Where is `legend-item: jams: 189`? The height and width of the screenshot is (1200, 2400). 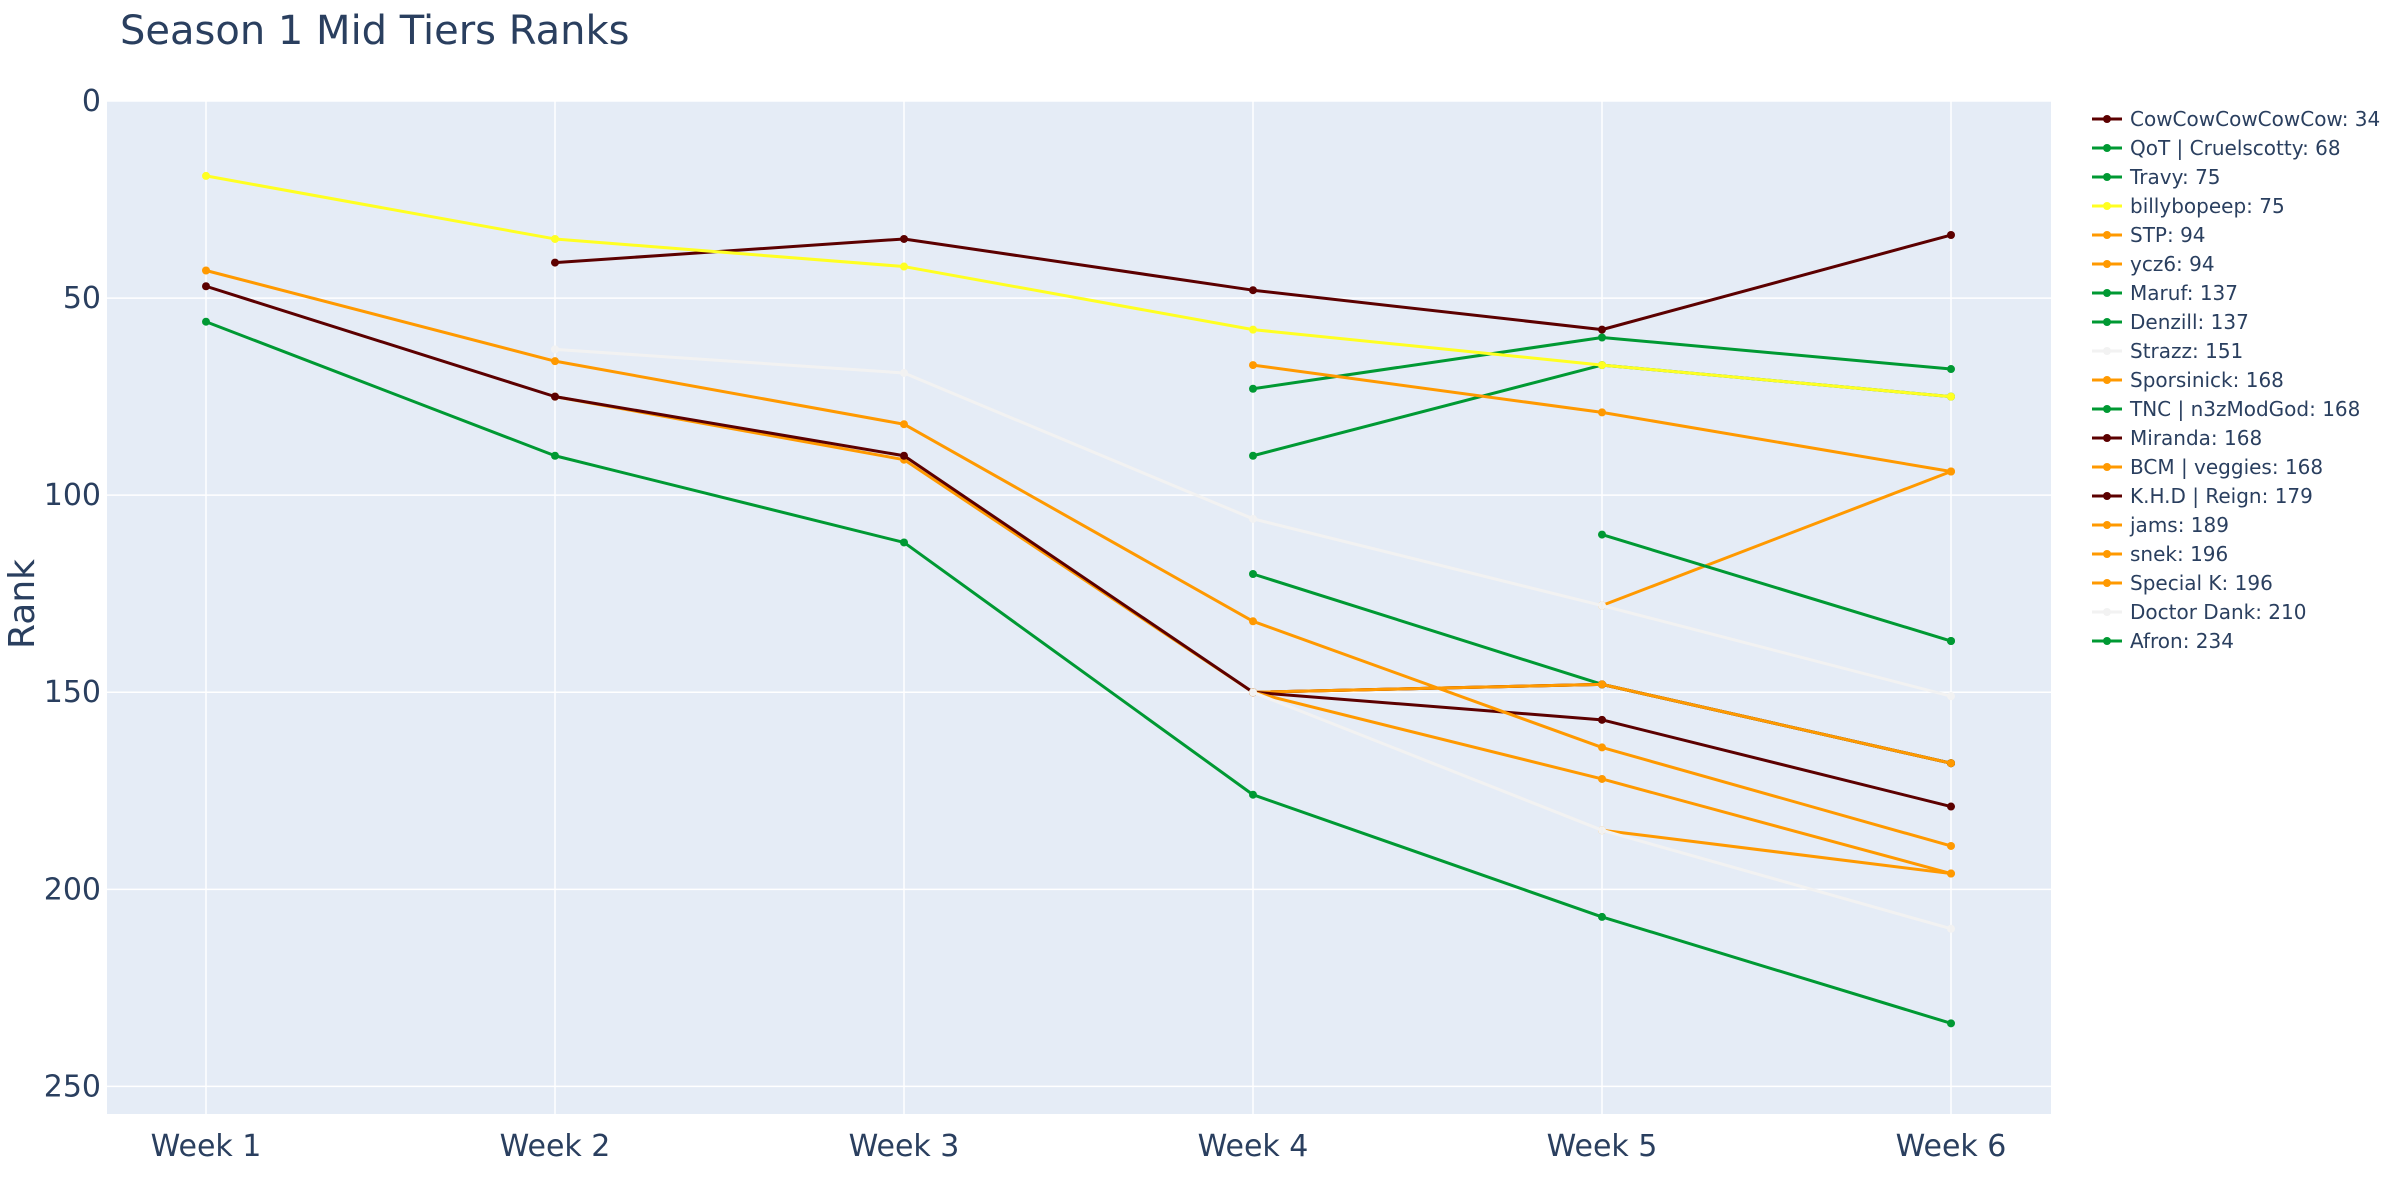 legend-item: jams: 189 is located at coordinates (2236, 524).